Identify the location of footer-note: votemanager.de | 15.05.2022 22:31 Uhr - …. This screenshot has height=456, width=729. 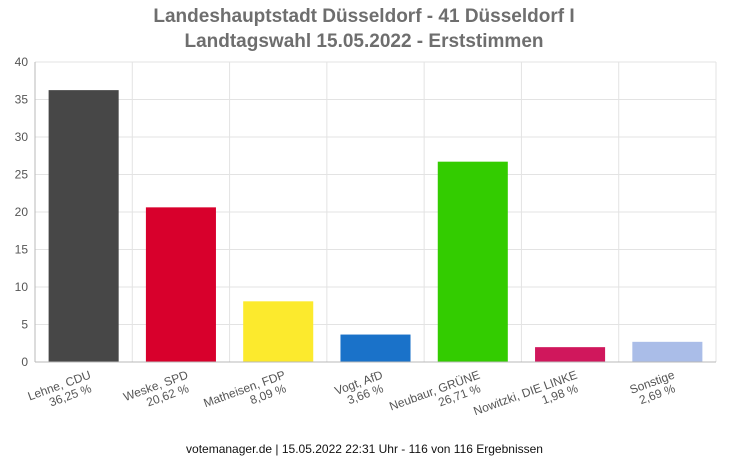
(364, 449).